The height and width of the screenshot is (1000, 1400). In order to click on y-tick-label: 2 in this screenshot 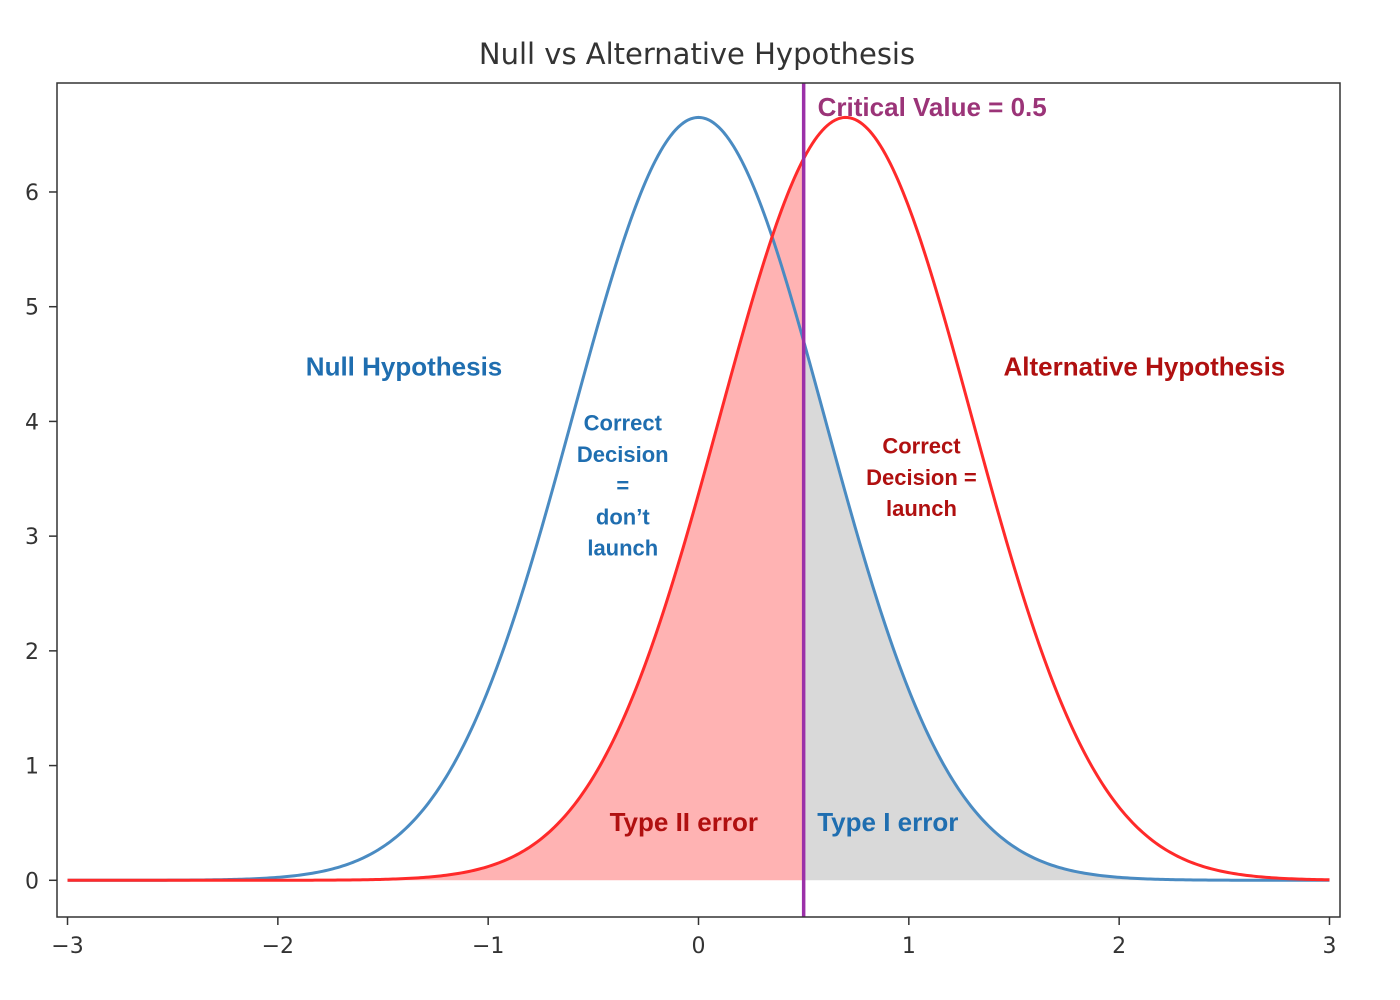, I will do `click(32, 652)`.